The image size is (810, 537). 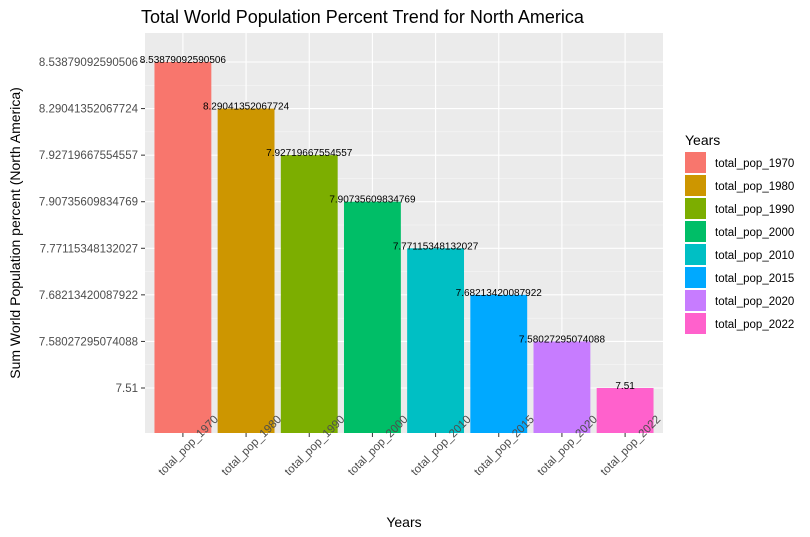 What do you see at coordinates (88, 63) in the screenshot?
I see `y-tick-label: 8.53879092590506` at bounding box center [88, 63].